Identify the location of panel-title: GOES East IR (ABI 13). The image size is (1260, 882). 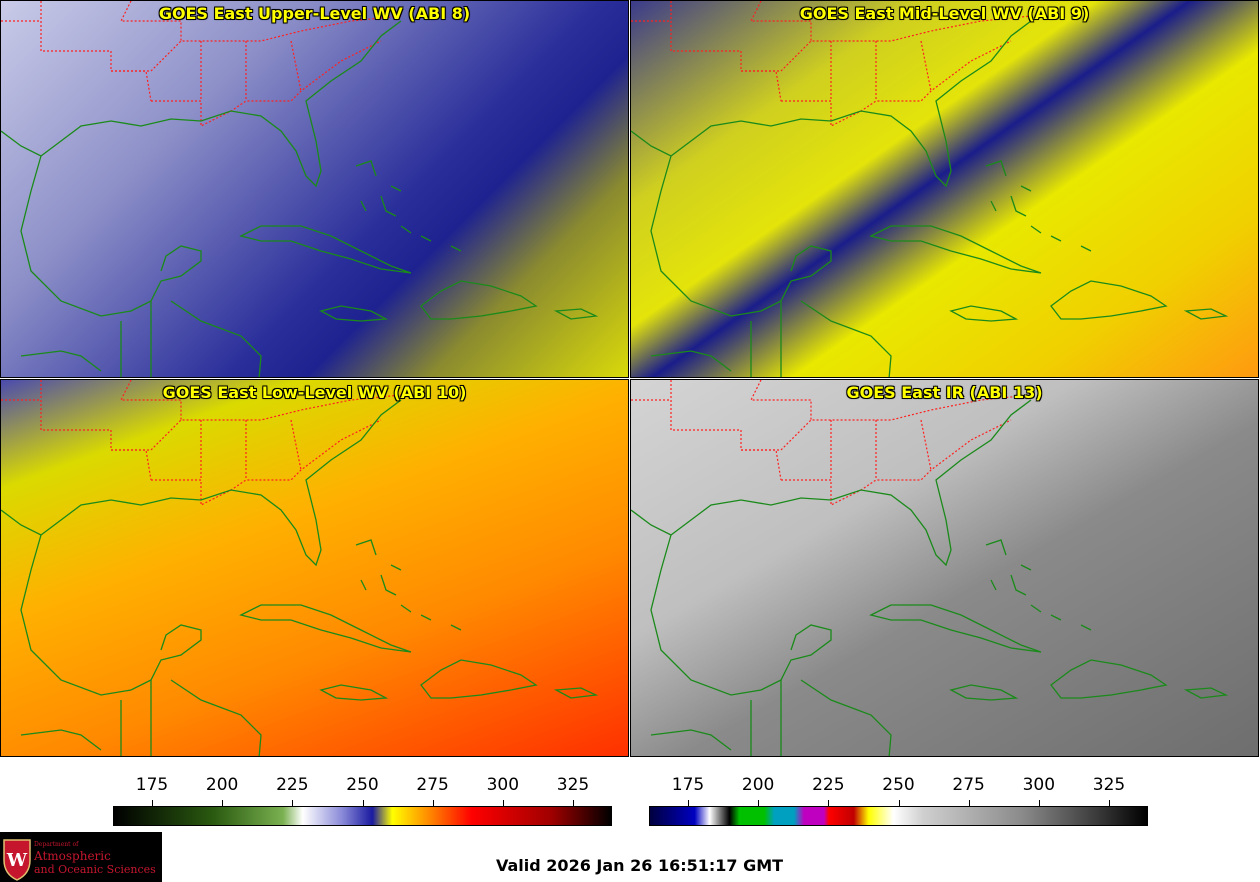
(944, 392).